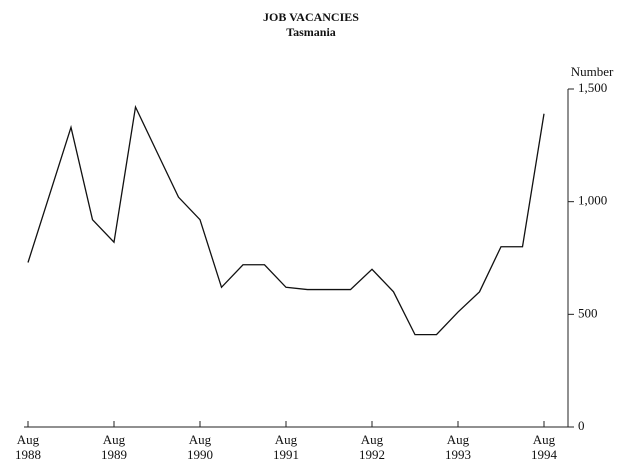 Image resolution: width=623 pixels, height=473 pixels. Describe the element at coordinates (592, 87) in the screenshot. I see `y-tick-label: 1,500` at that location.